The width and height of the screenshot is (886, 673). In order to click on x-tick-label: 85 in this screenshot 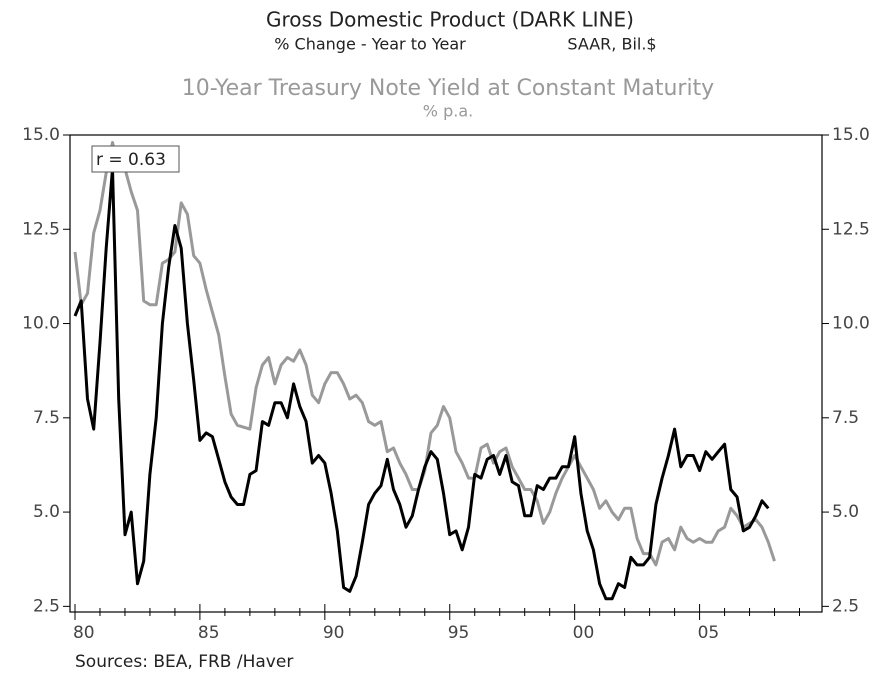, I will do `click(209, 633)`.